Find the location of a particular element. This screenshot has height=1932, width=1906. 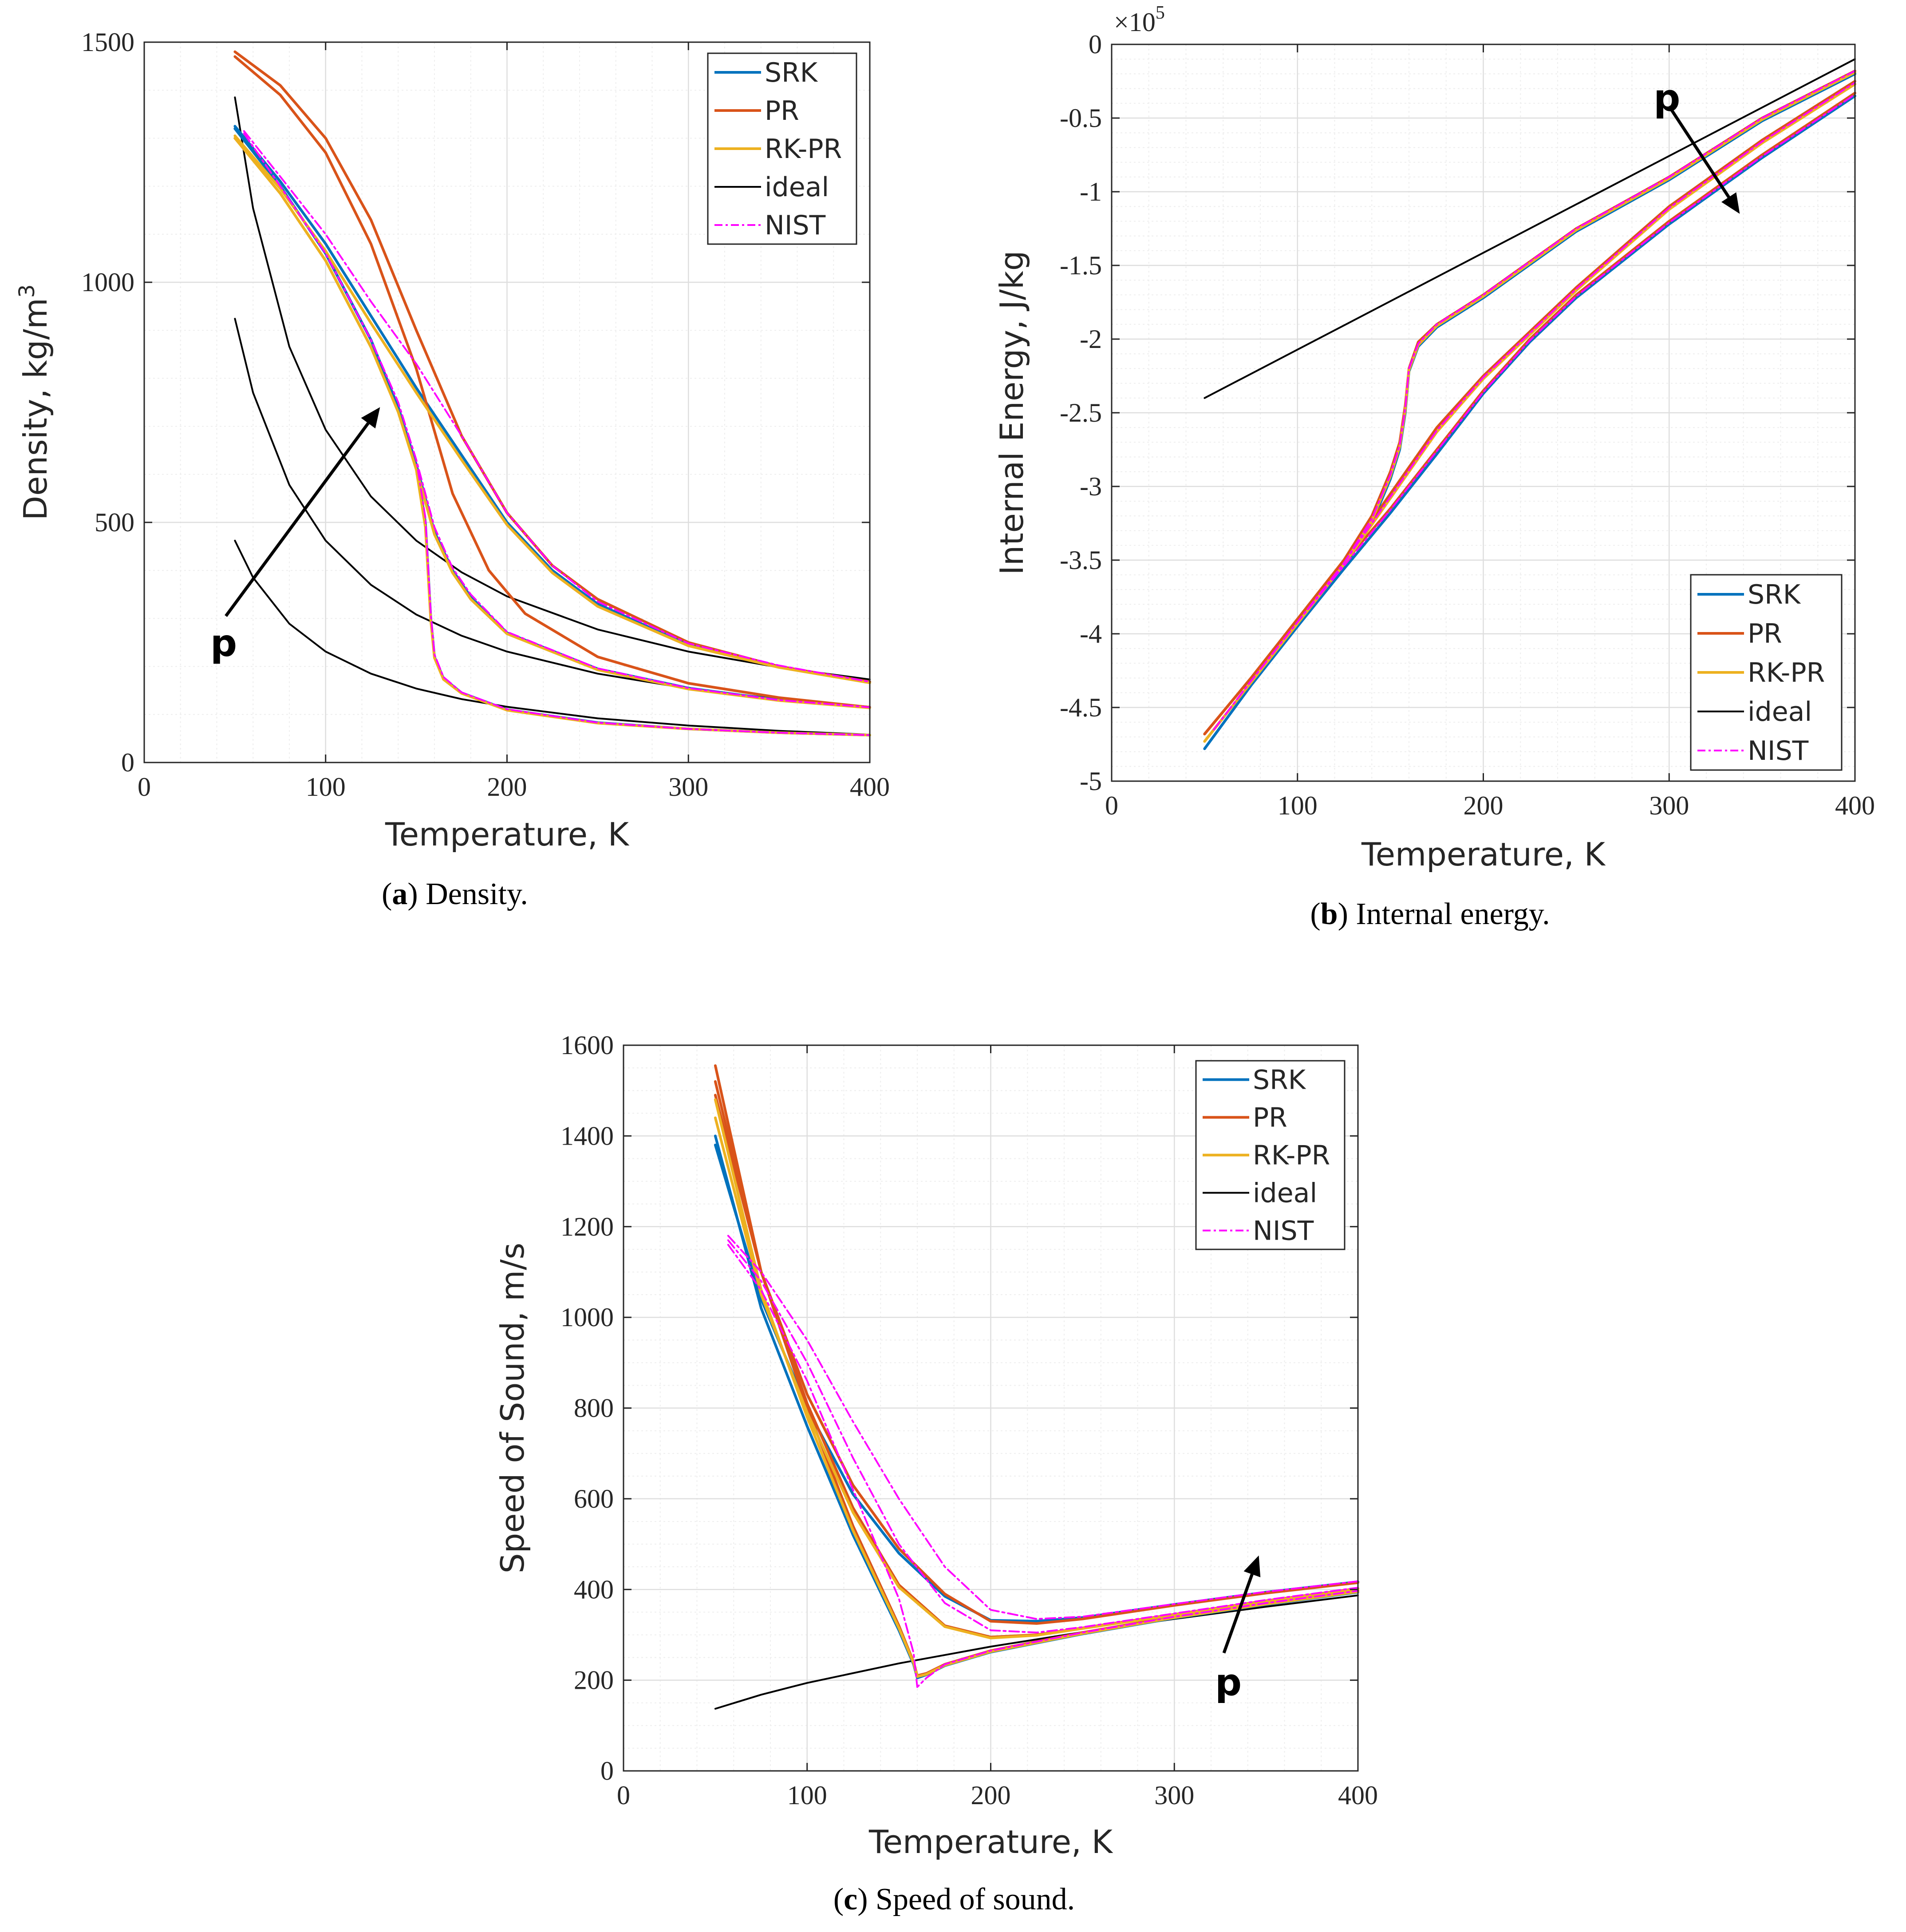

y-tick-label: 500 is located at coordinates (114, 522).